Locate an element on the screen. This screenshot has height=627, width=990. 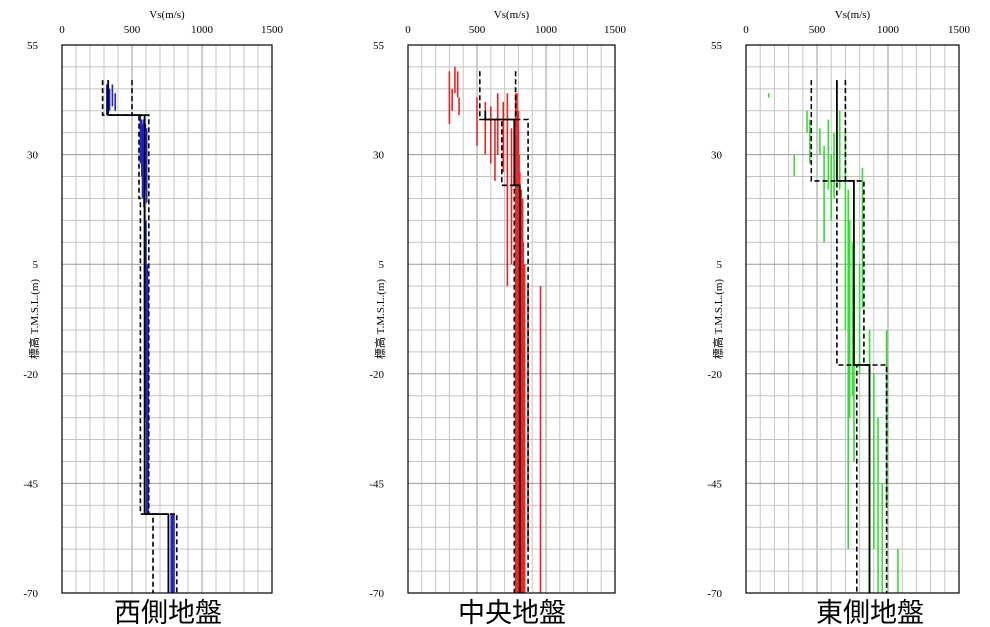
panel-title-west: 西側地盤 is located at coordinates (168, 612).